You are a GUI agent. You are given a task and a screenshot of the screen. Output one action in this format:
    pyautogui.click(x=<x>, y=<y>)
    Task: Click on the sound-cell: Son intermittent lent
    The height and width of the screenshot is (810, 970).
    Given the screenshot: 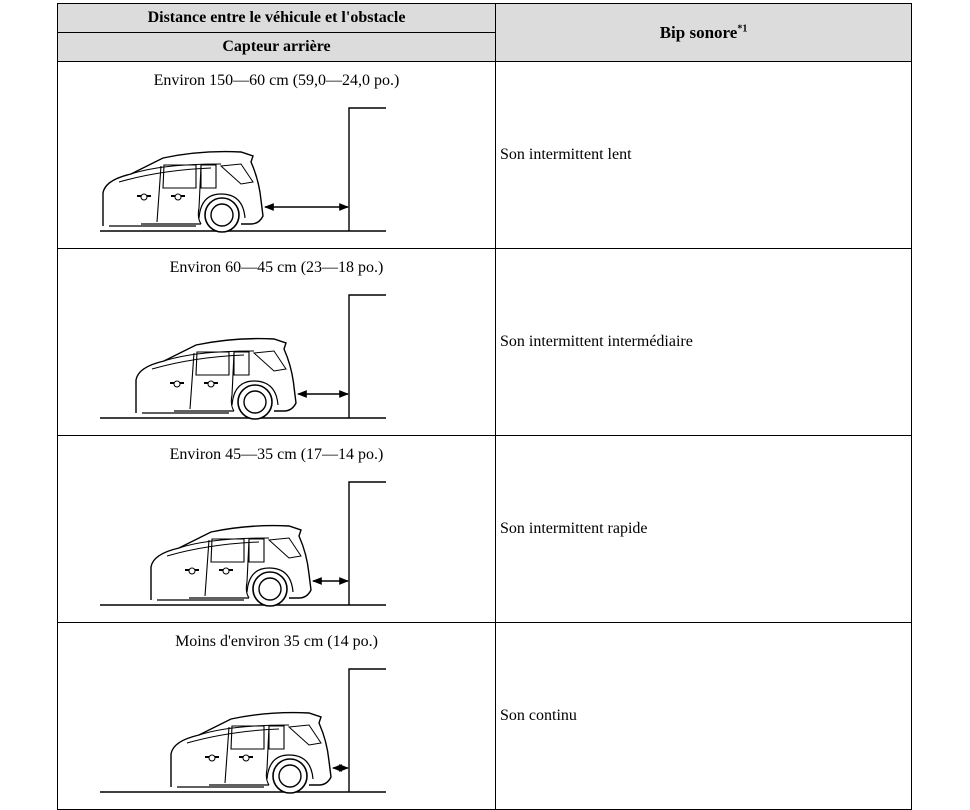 What is the action you would take?
    pyautogui.click(x=703, y=155)
    